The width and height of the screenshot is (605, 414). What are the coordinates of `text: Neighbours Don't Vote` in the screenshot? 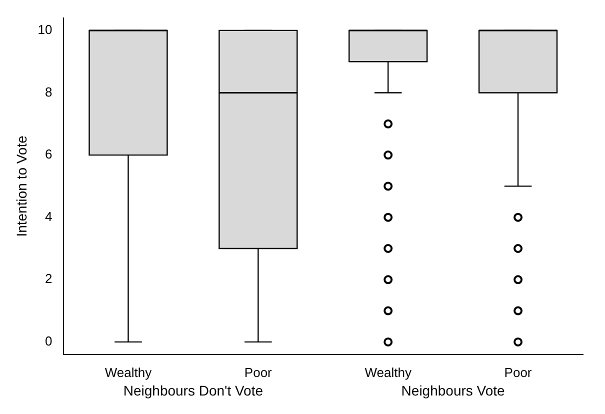 It's located at (193, 390).